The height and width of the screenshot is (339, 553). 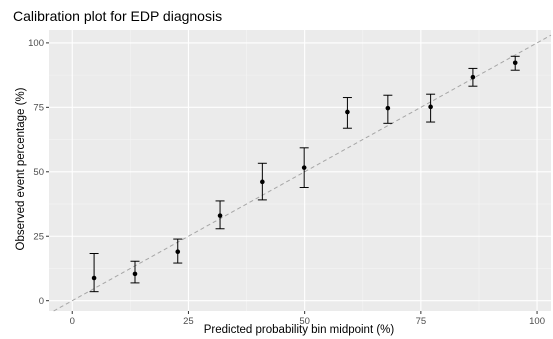 What do you see at coordinates (36, 43) in the screenshot?
I see `y-tick-label: 100` at bounding box center [36, 43].